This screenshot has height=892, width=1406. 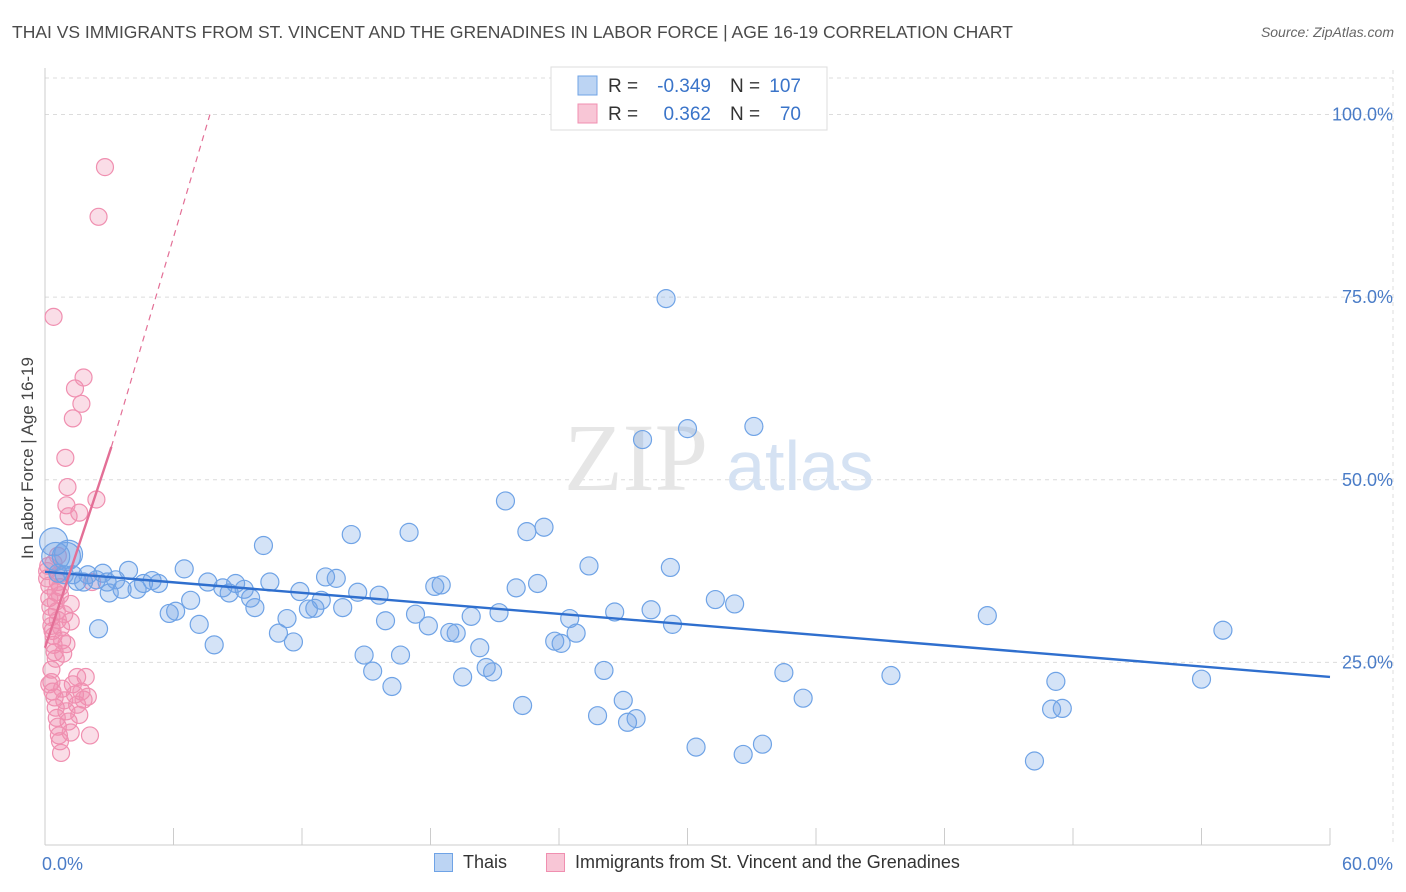 What do you see at coordinates (443, 862) in the screenshot?
I see `thais-swatch` at bounding box center [443, 862].